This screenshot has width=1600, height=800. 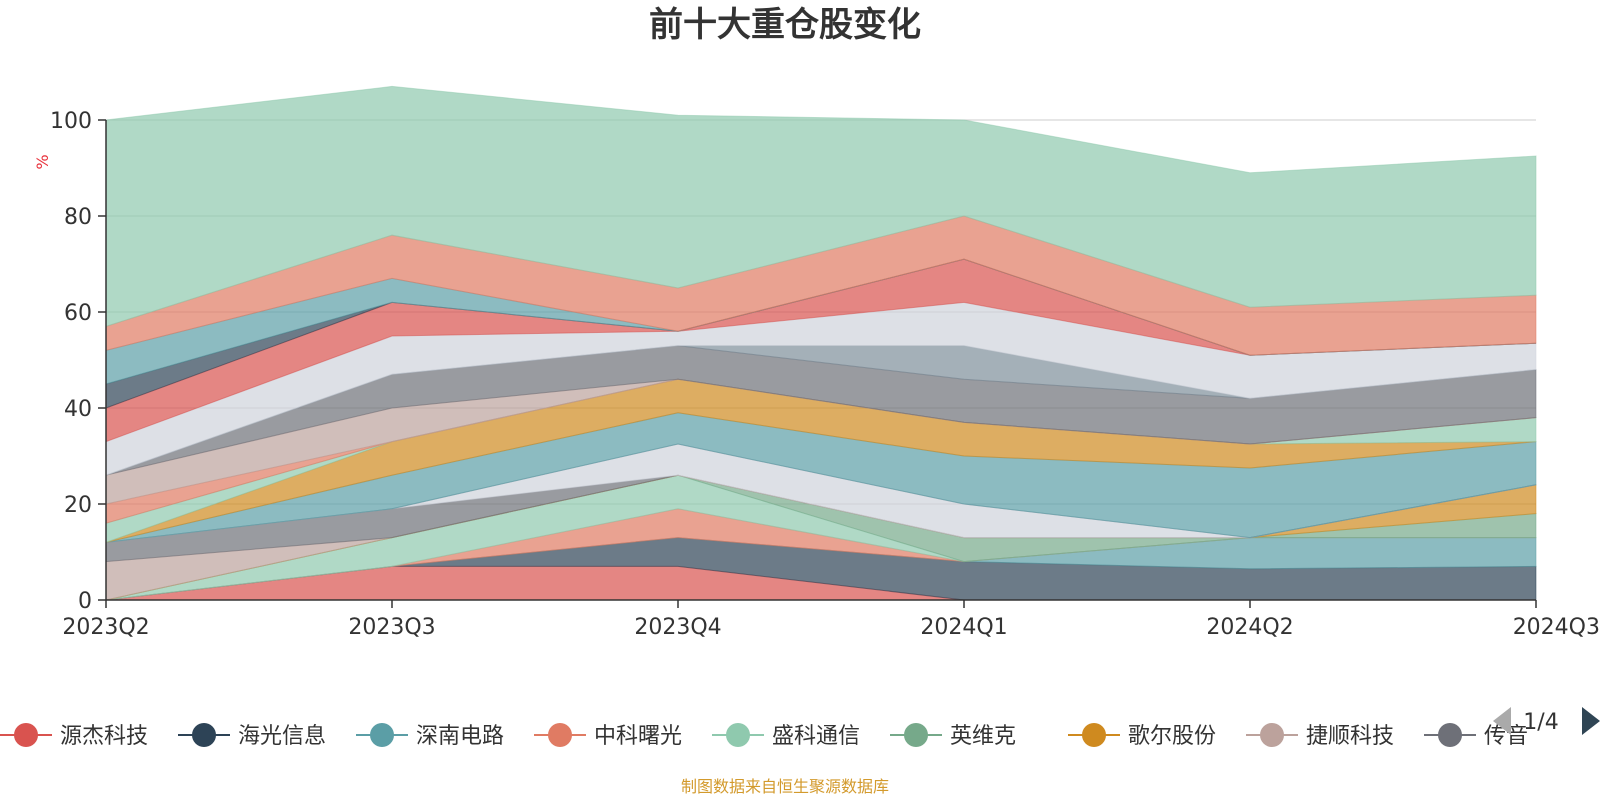 I want to click on x-tick-label-2024Q1: 2024Q1, so click(x=963, y=627).